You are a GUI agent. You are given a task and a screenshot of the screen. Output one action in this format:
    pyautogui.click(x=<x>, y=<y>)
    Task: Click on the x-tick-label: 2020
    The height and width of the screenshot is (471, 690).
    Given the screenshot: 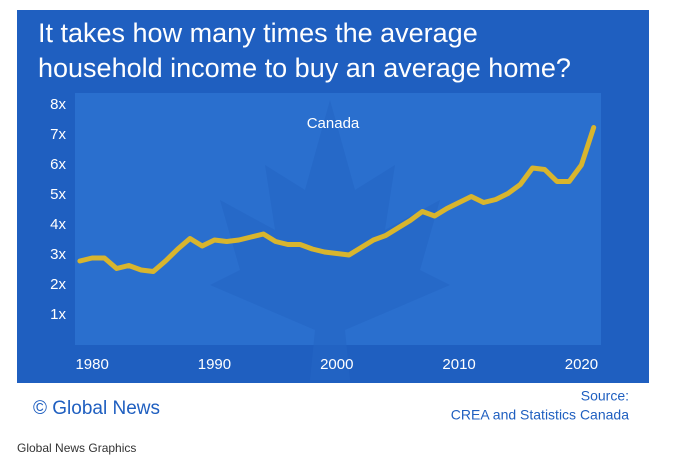 What is the action you would take?
    pyautogui.click(x=581, y=364)
    